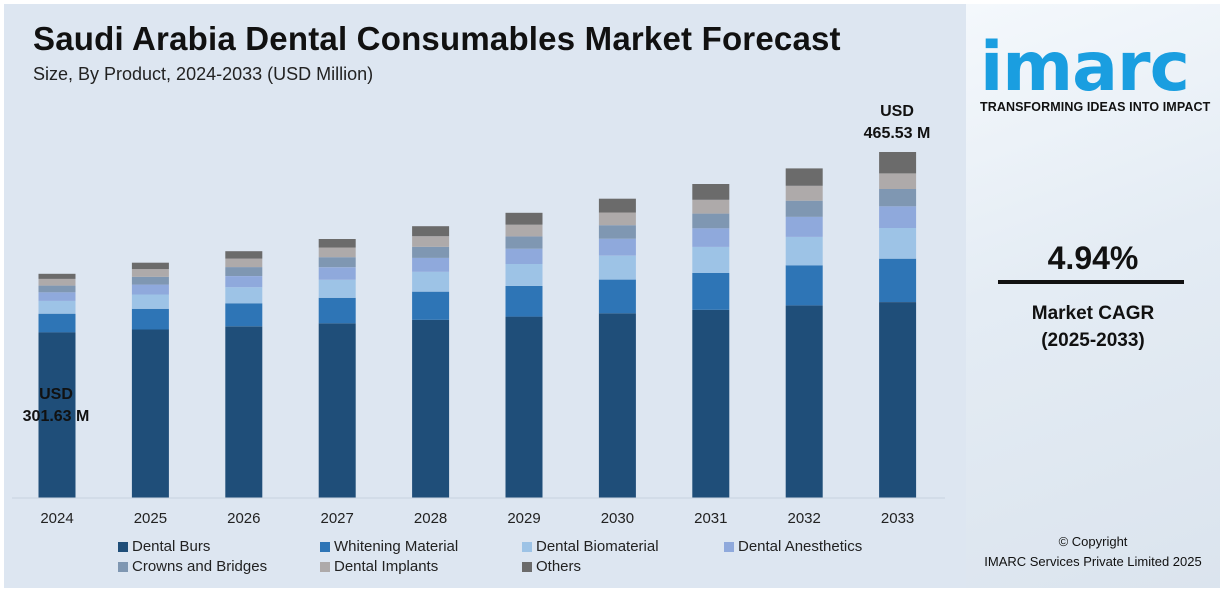  I want to click on annotation-last-line2: 465.53 M, so click(897, 133).